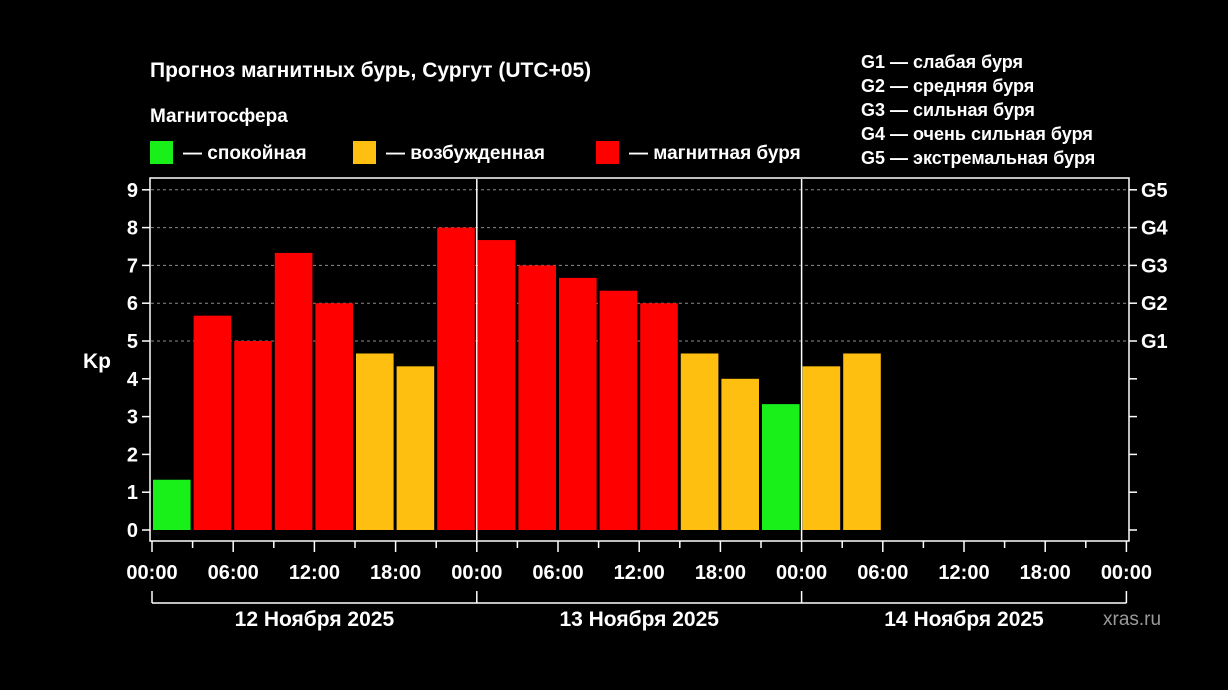  Describe the element at coordinates (1132, 619) in the screenshot. I see `watermark: xras.ru` at that location.